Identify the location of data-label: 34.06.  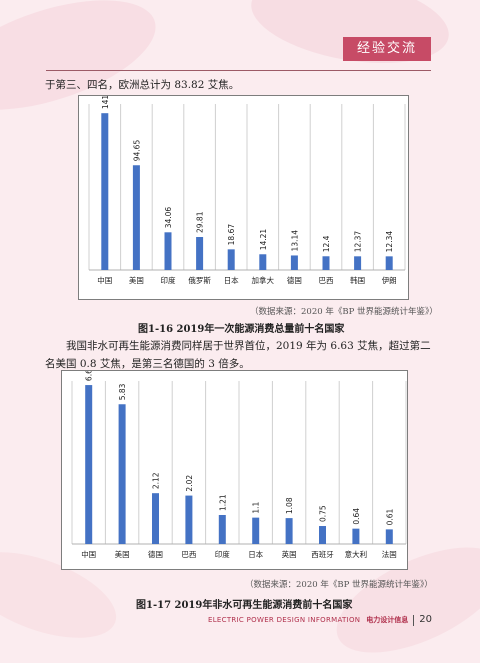
(168, 218).